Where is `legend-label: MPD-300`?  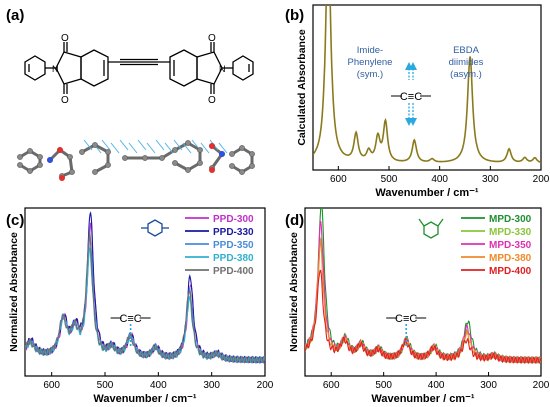
legend-label: MPD-300 is located at coordinates (510, 219).